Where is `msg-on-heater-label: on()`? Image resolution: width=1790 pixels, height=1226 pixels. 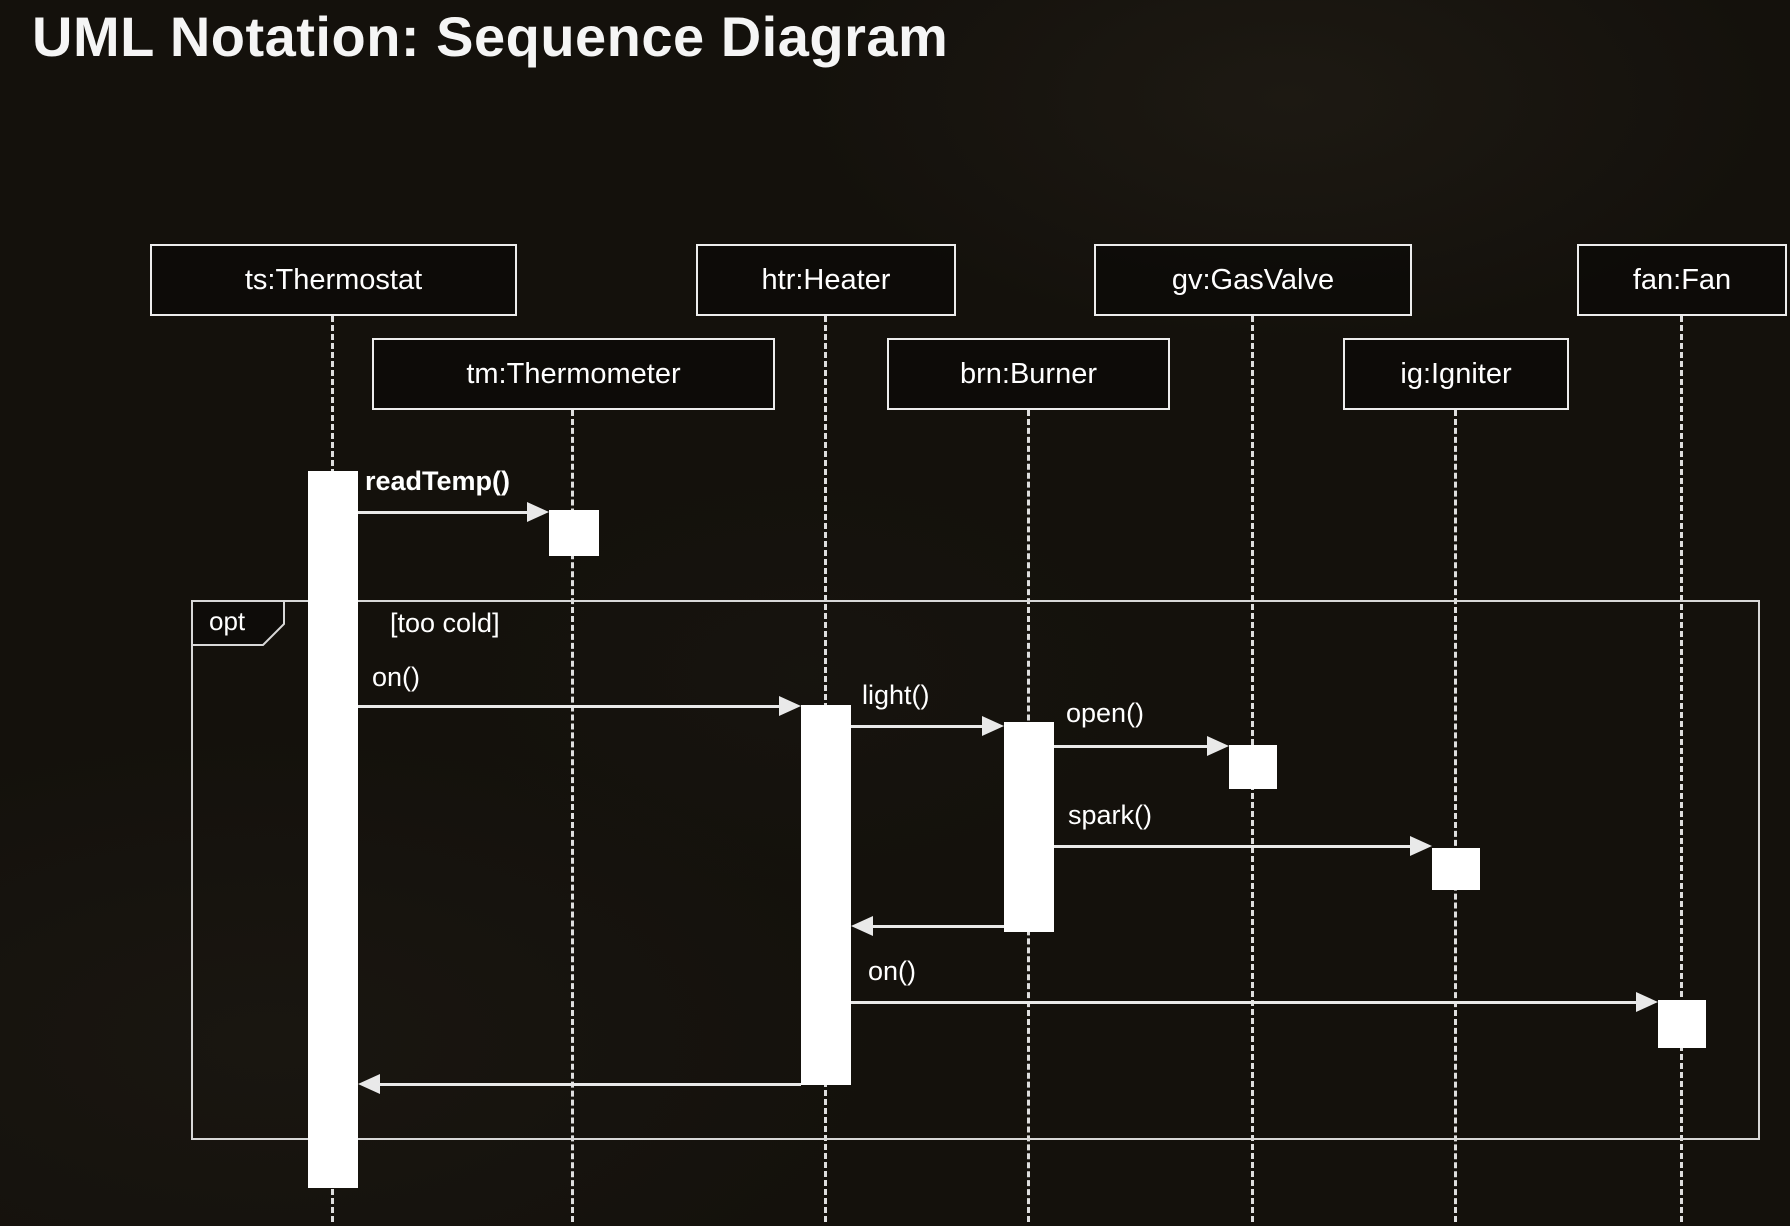 msg-on-heater-label: on() is located at coordinates (396, 677).